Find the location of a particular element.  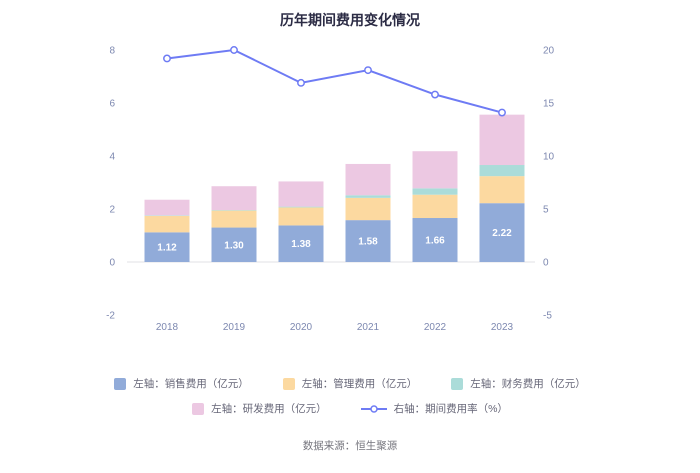

y-axis-right-tick: 15 is located at coordinates (549, 104).